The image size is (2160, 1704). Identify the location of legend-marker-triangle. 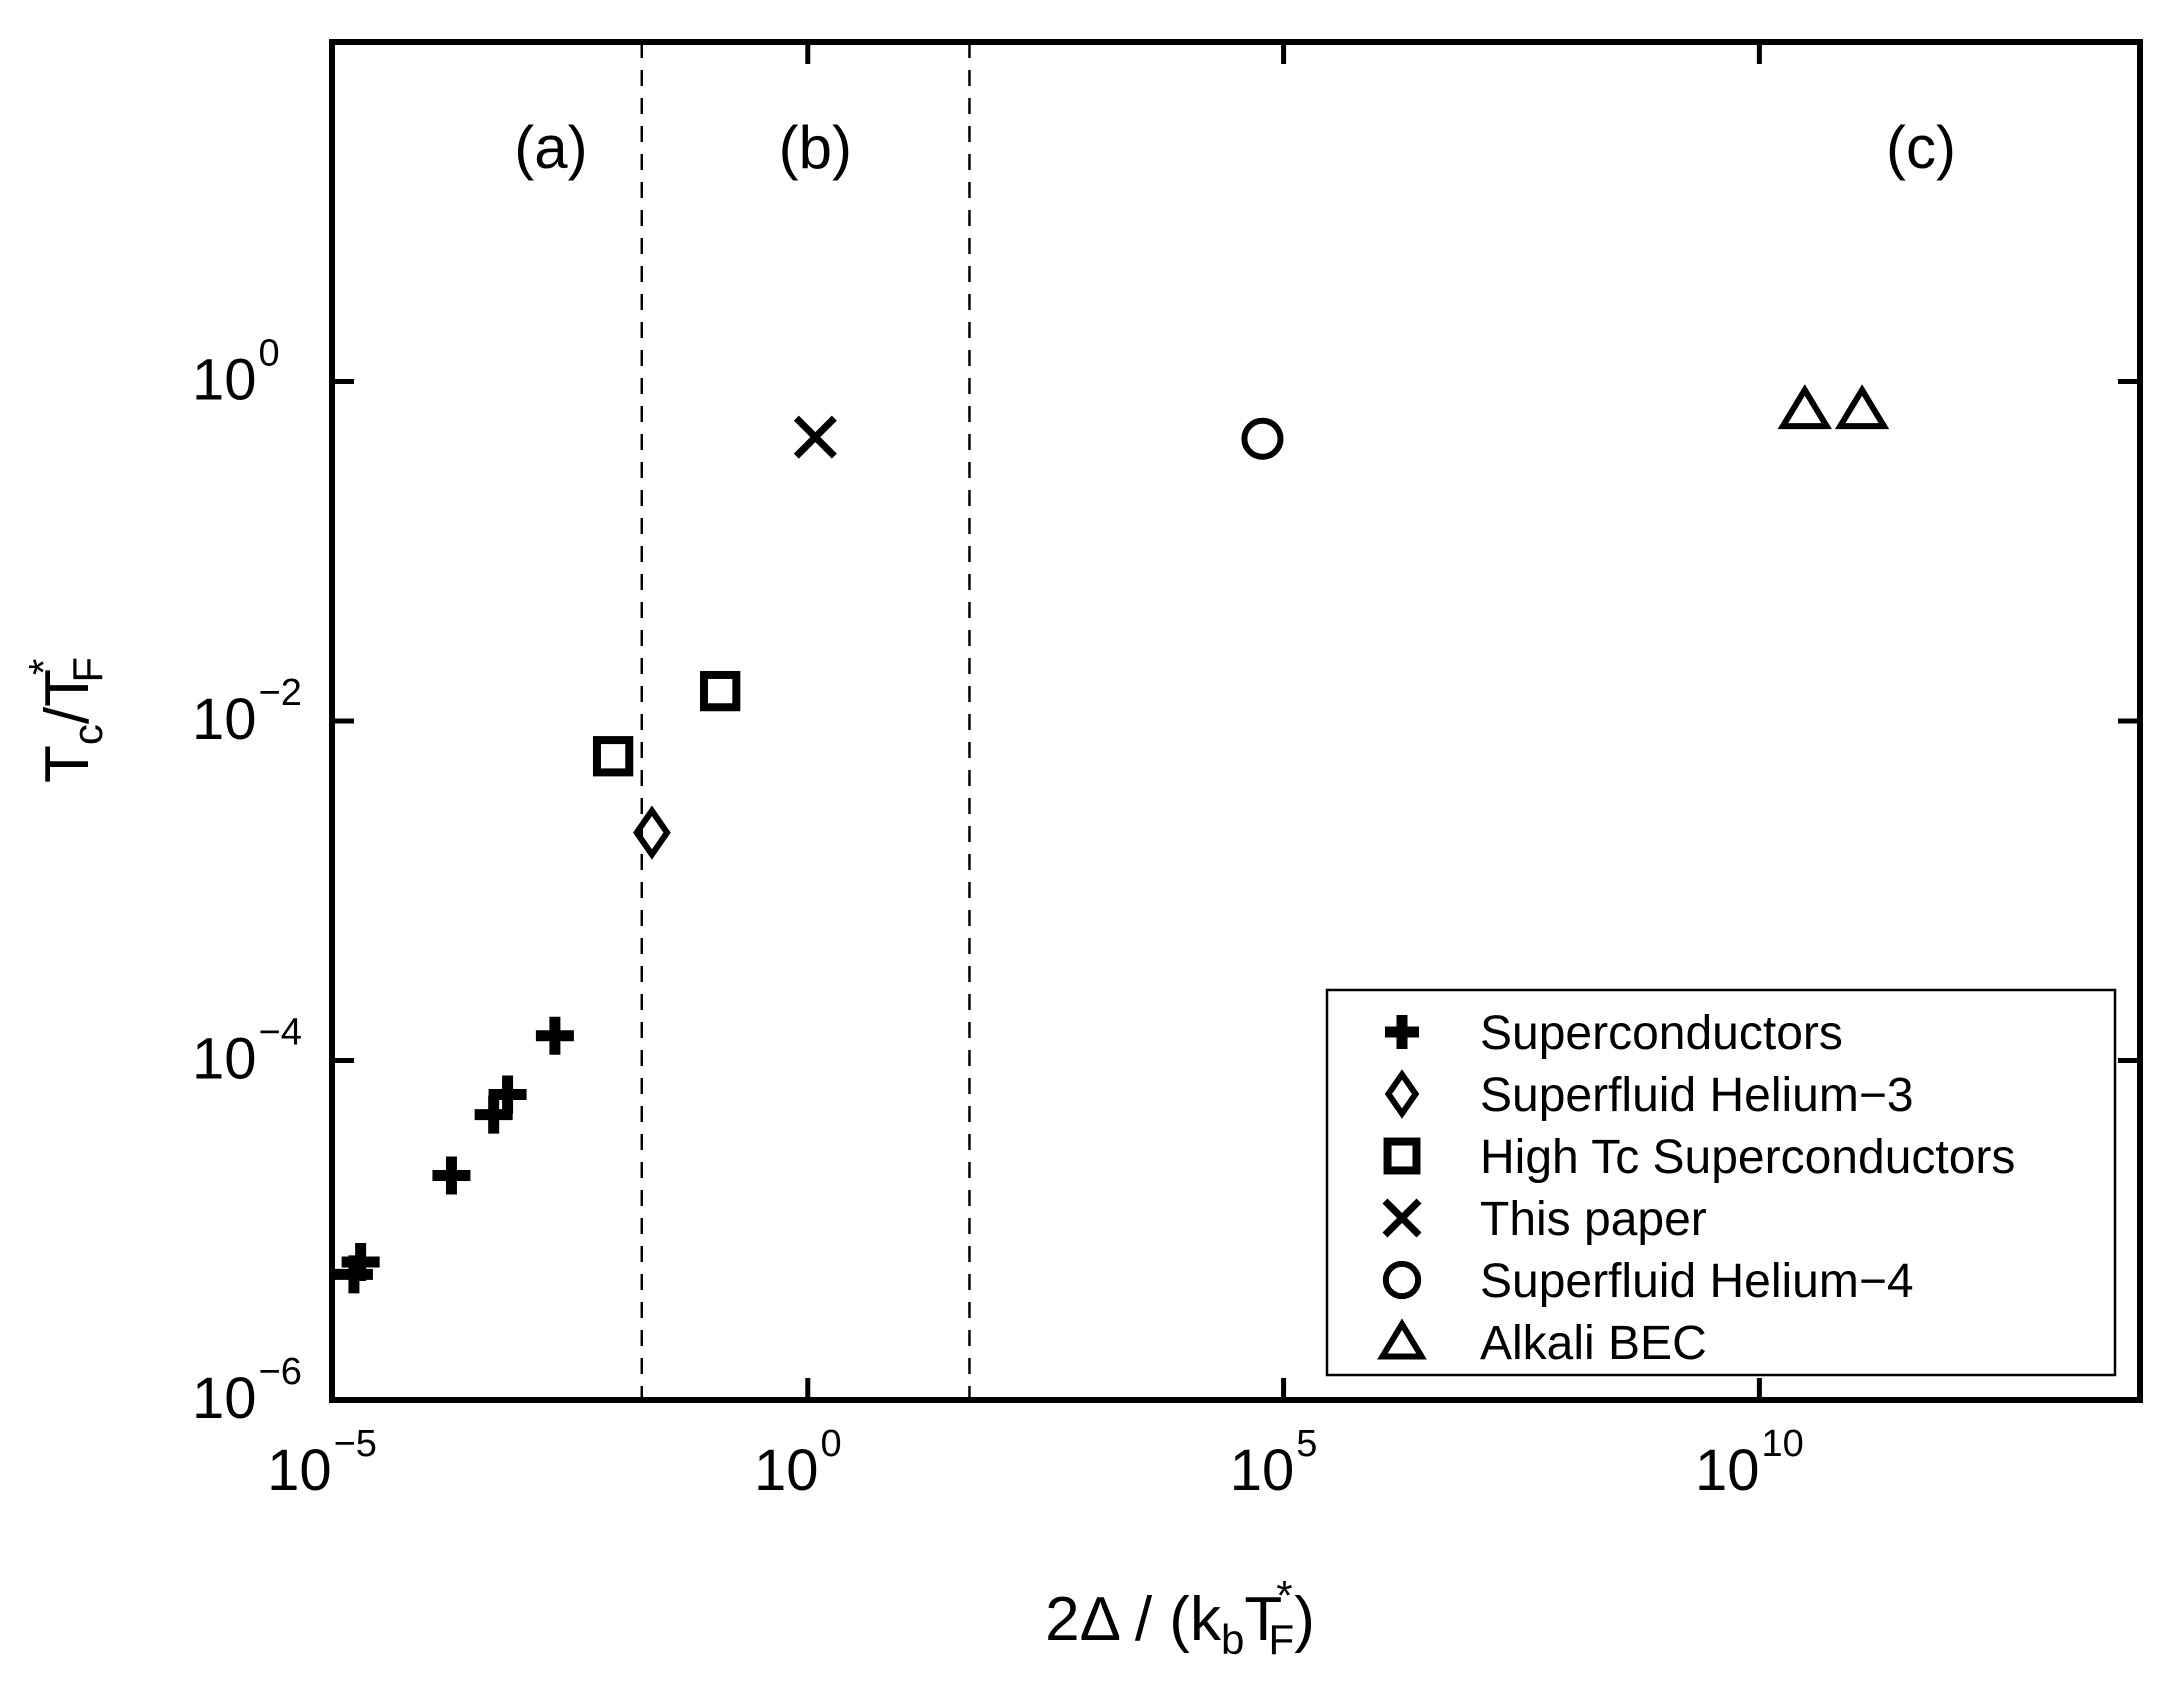
(1402, 1339).